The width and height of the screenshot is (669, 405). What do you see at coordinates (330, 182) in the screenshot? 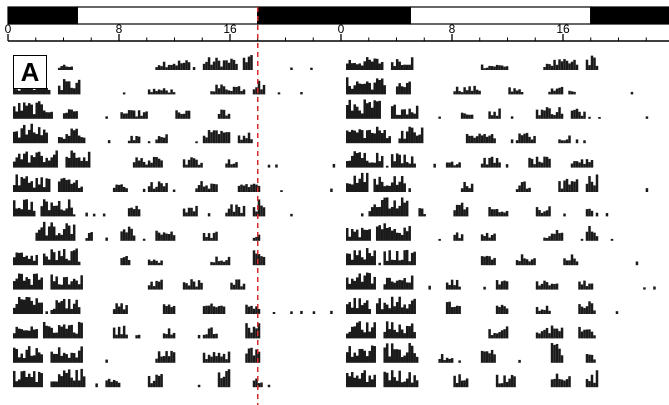
I see `actogram-row` at bounding box center [330, 182].